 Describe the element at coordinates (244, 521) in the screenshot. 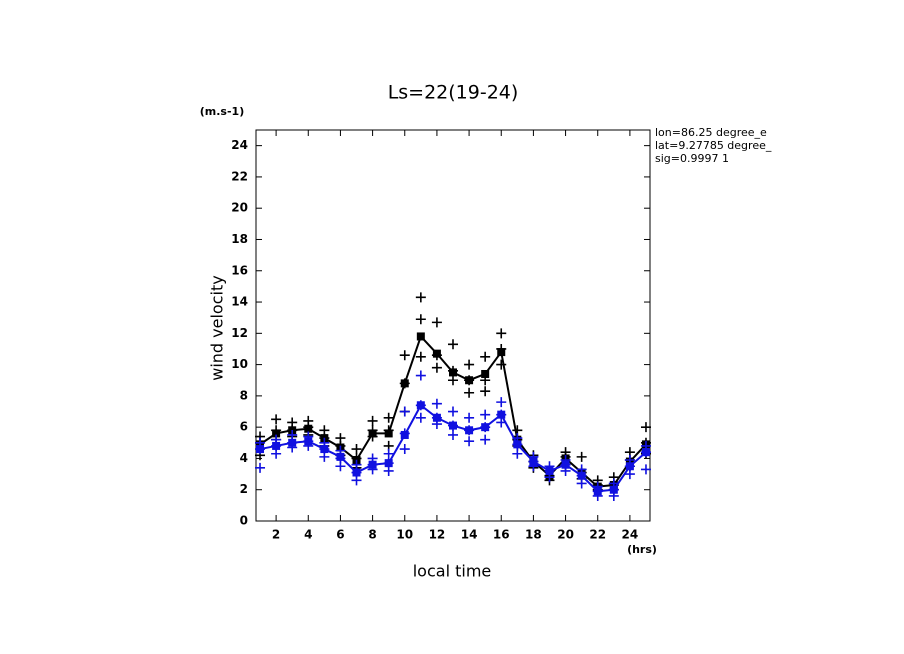

I see `y-tick-label: 0` at that location.